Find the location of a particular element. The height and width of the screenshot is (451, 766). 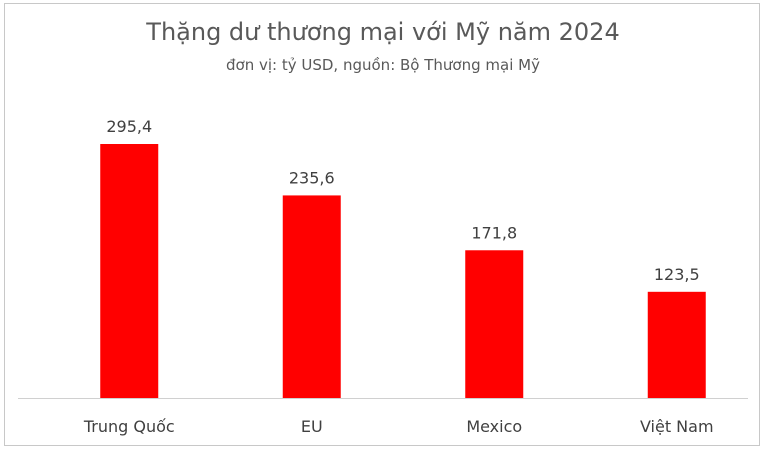

value-label-1: 235,6 is located at coordinates (312, 177).